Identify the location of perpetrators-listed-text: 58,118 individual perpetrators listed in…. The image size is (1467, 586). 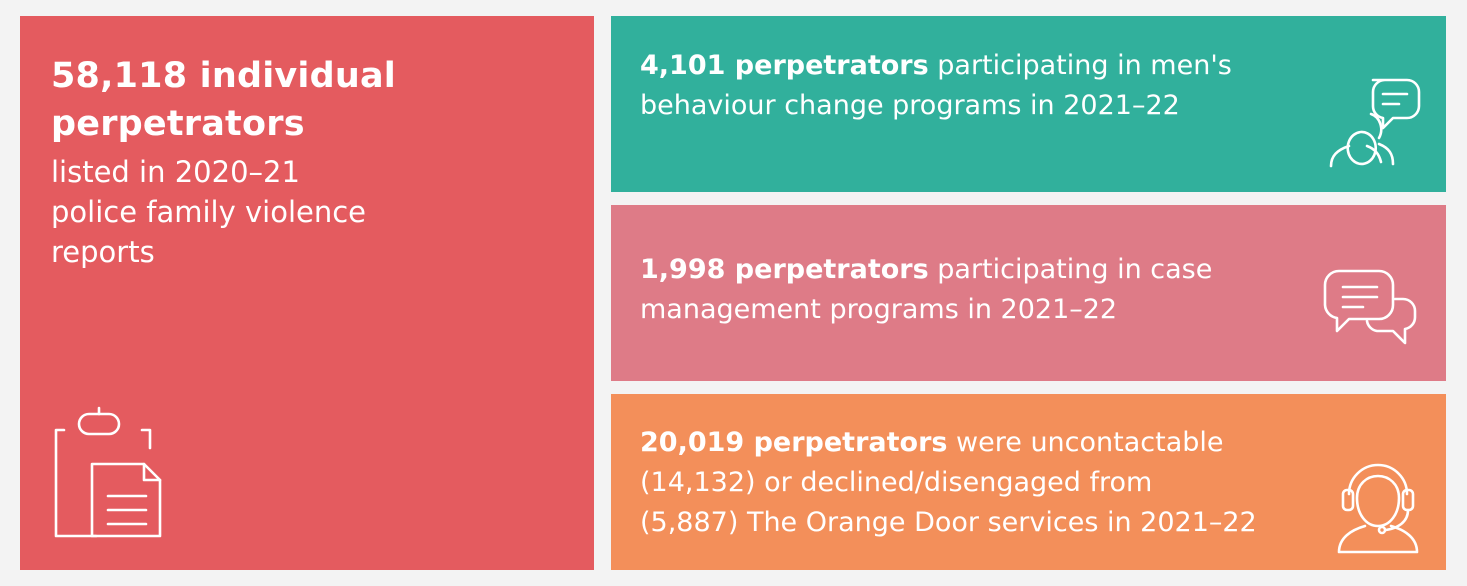
(311, 162).